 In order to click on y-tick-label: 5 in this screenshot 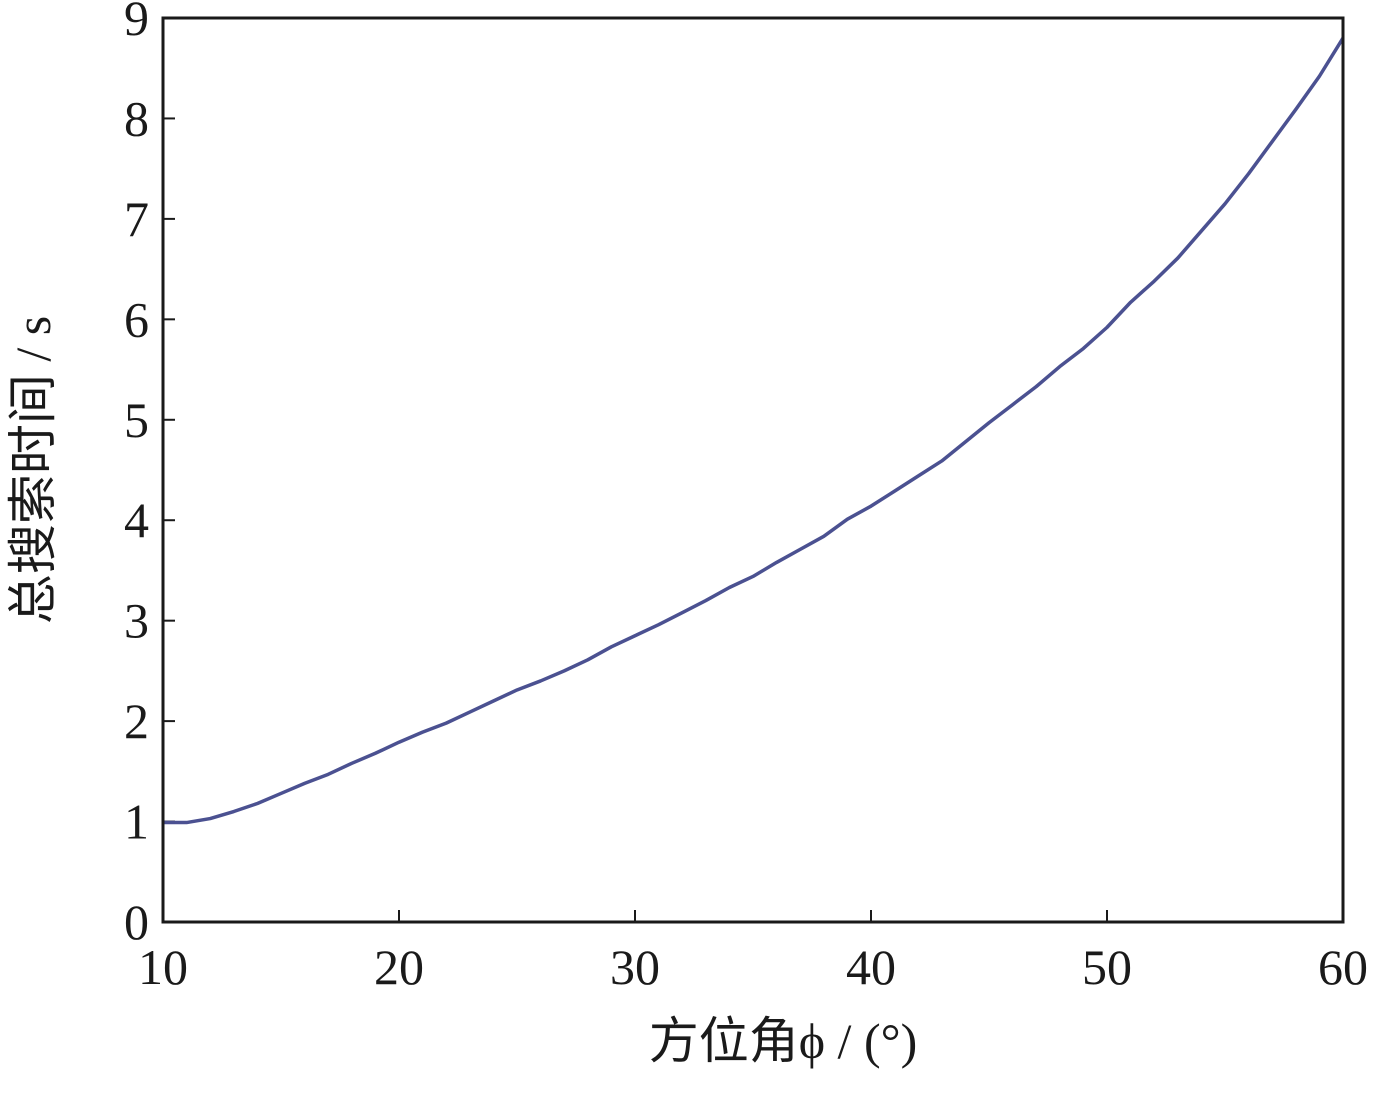, I will do `click(136, 420)`.